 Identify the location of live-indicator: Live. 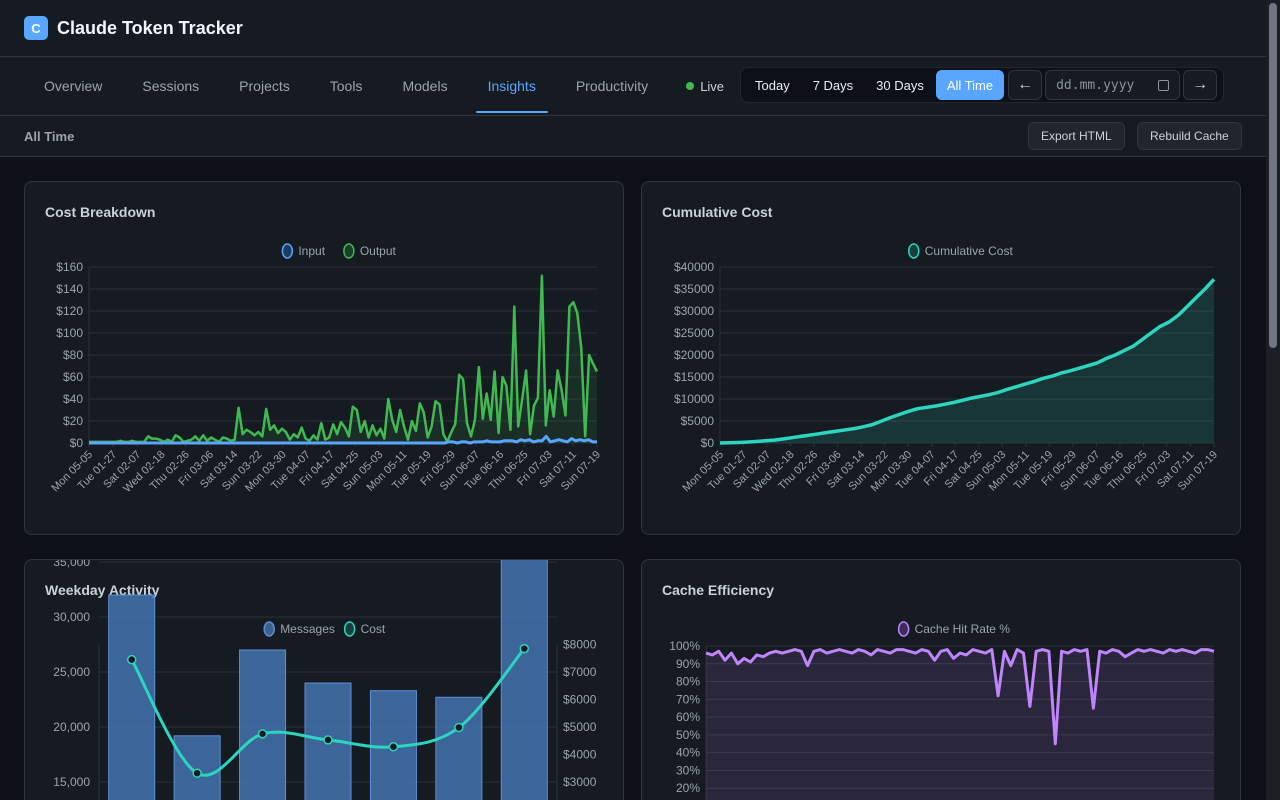
(705, 86).